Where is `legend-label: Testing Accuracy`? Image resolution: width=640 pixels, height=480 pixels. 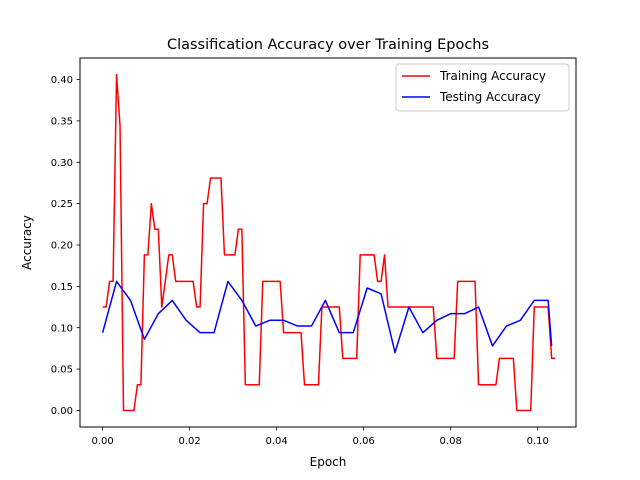 legend-label: Testing Accuracy is located at coordinates (490, 97).